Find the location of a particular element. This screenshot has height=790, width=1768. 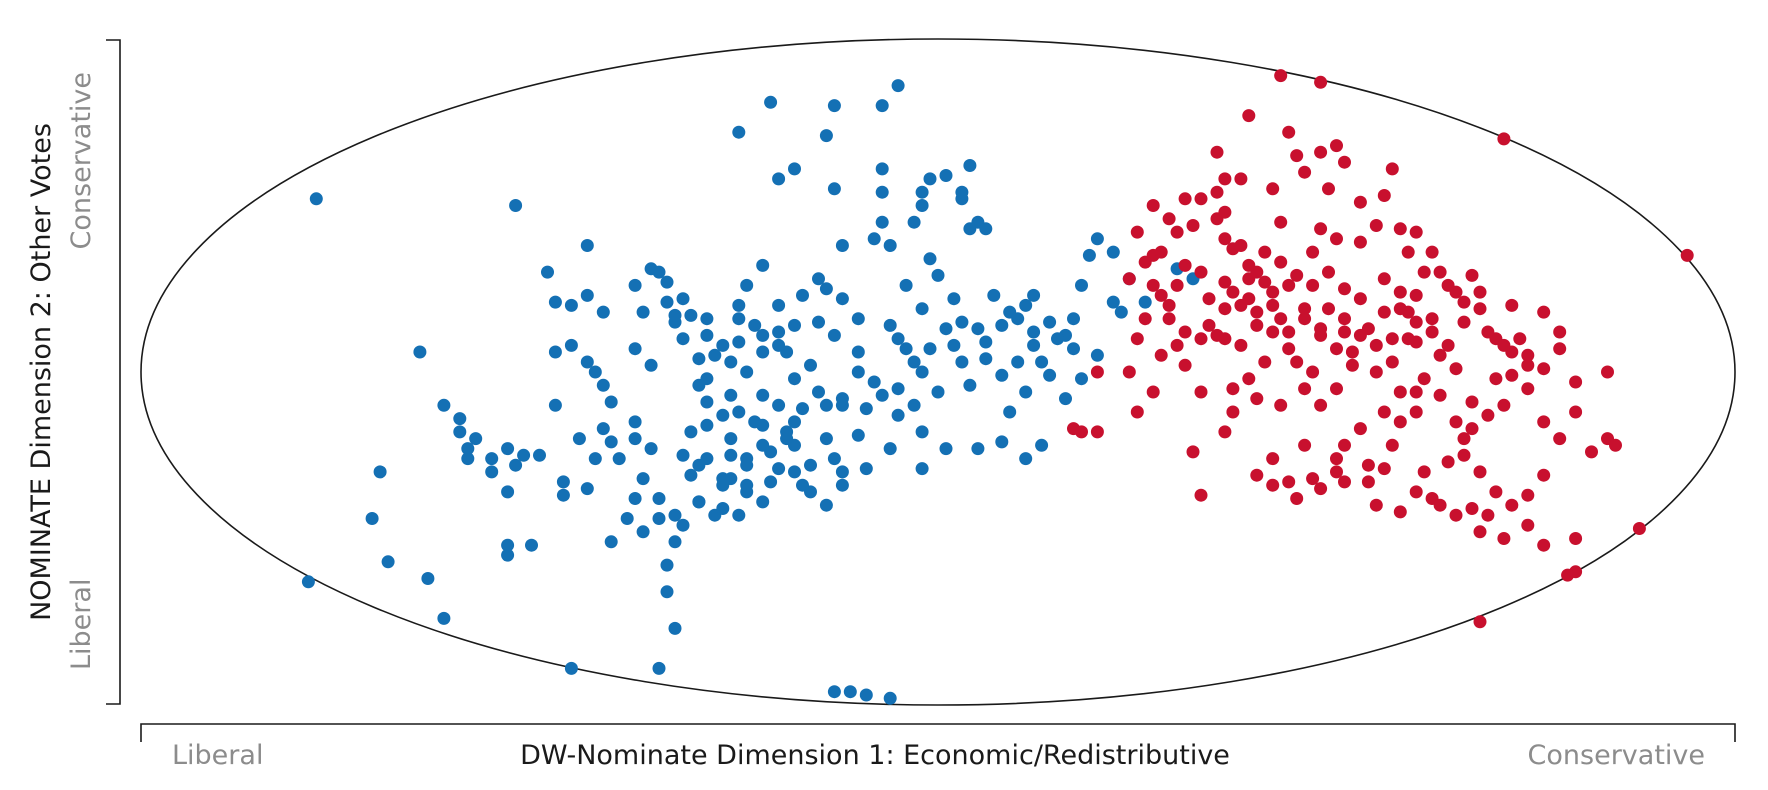

y-axis-low-label: Liberal is located at coordinates (81, 624).